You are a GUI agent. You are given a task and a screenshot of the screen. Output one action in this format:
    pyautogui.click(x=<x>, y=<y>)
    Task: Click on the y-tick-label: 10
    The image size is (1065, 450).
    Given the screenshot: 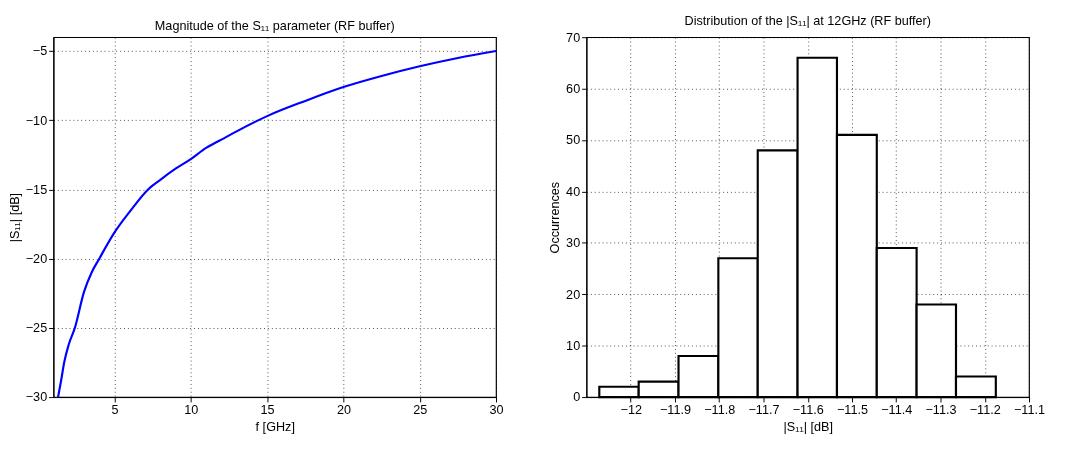 What is the action you would take?
    pyautogui.click(x=573, y=346)
    